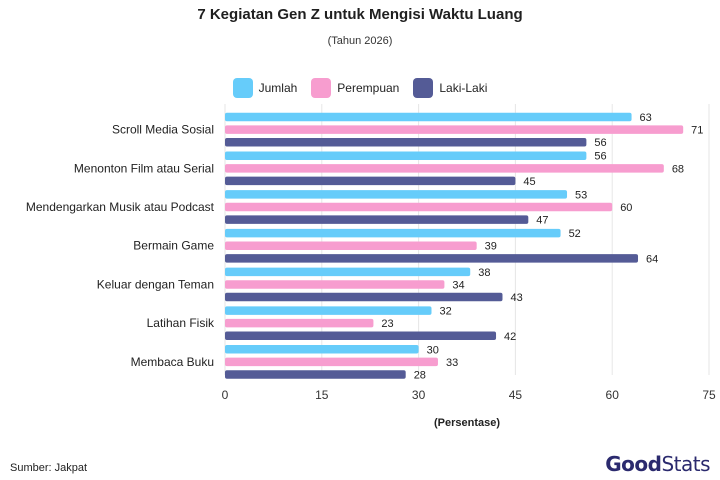  Describe the element at coordinates (678, 169) in the screenshot. I see `data-label-perempuan-menonton-film-atau-serial: 68` at that location.